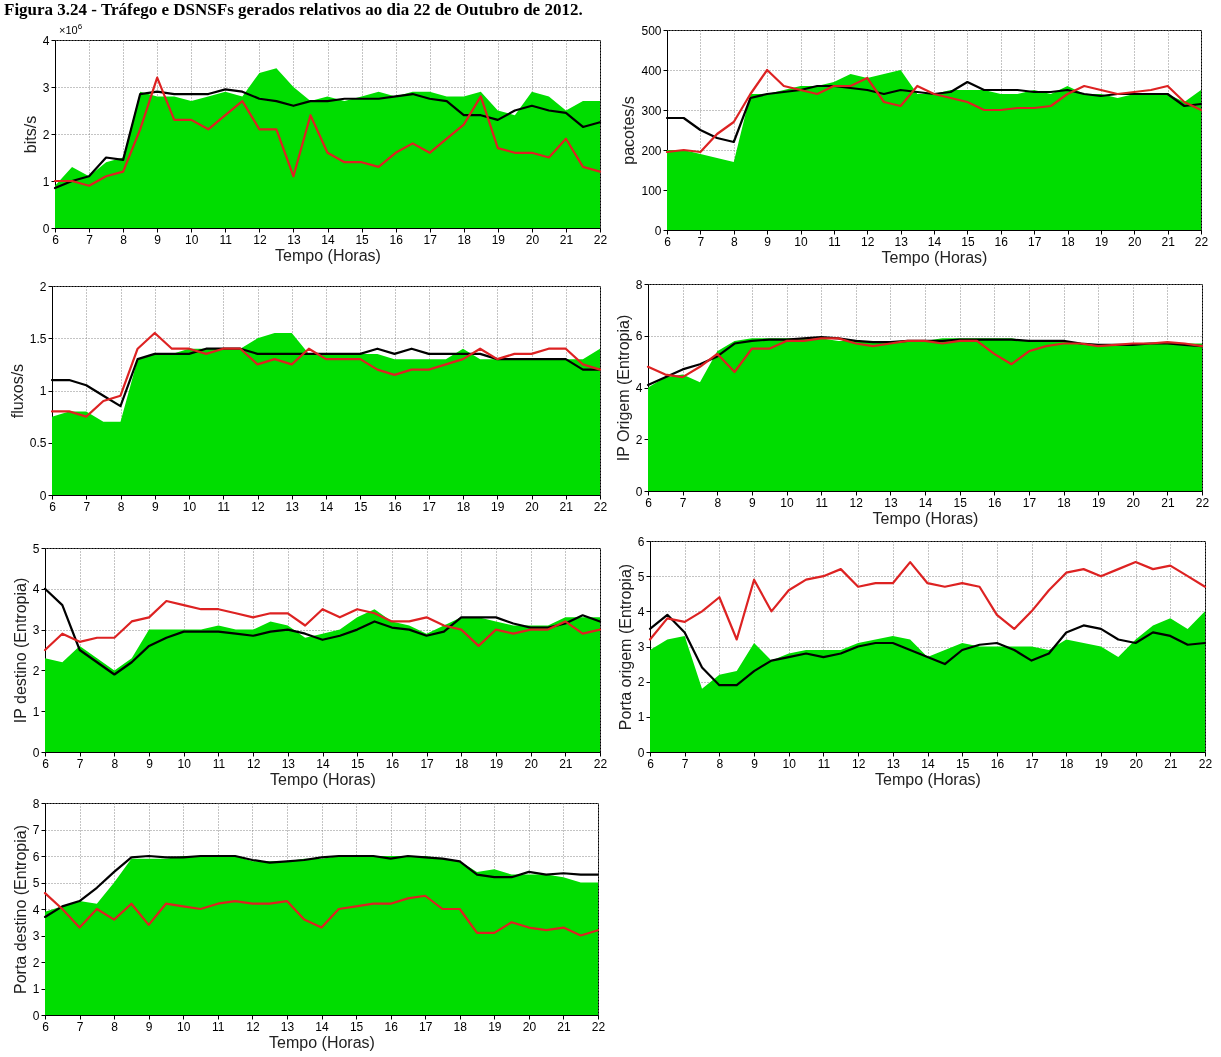  What do you see at coordinates (623, 388) in the screenshot?
I see `y-axis-title: IP Origem (Entropia)` at bounding box center [623, 388].